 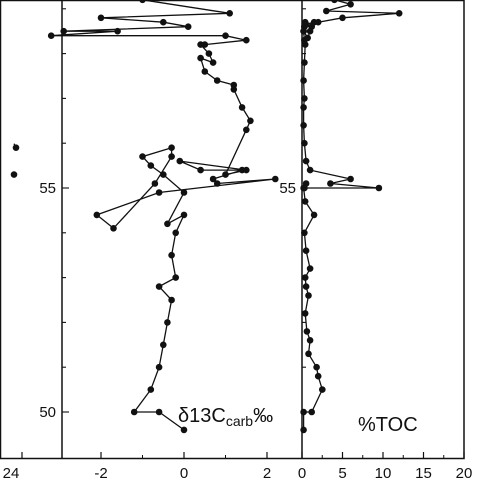 What do you see at coordinates (423, 473) in the screenshot?
I see `toc-x-tick-label: 15` at bounding box center [423, 473].